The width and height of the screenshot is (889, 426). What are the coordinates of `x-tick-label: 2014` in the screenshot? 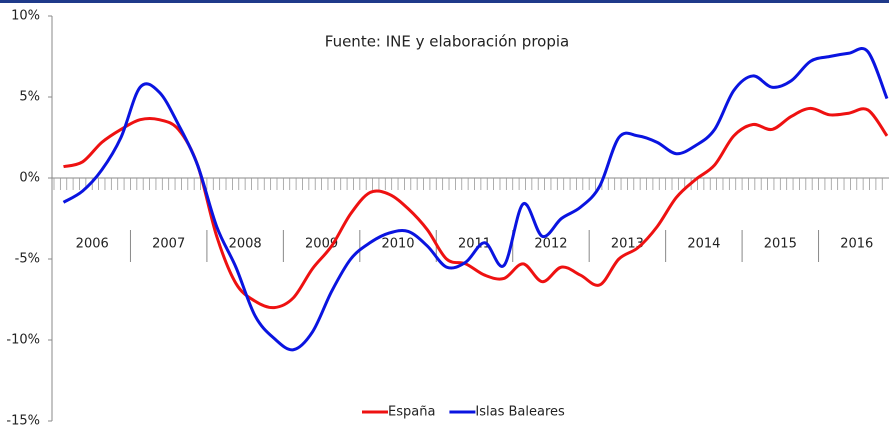 It's located at (703, 244).